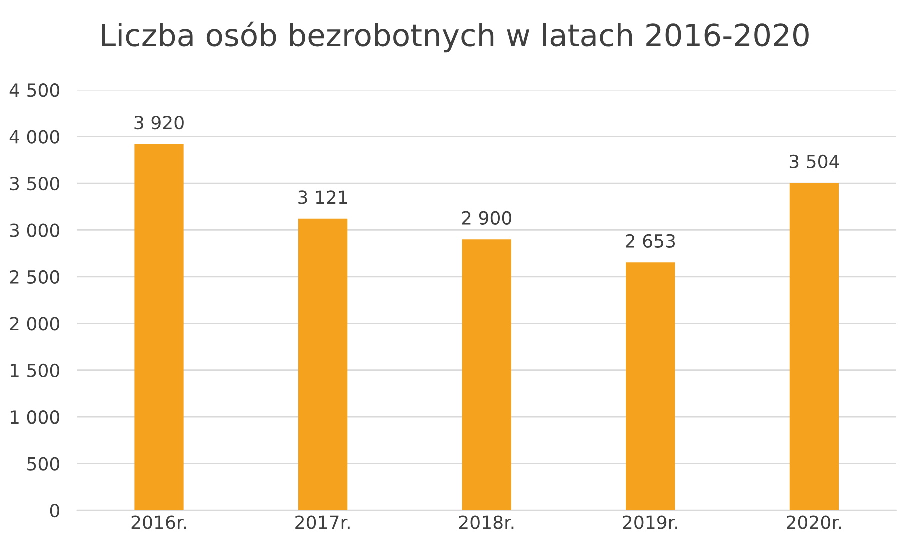 The width and height of the screenshot is (910, 546). Describe the element at coordinates (35, 91) in the screenshot. I see `y-tick-label: 4 500` at that location.